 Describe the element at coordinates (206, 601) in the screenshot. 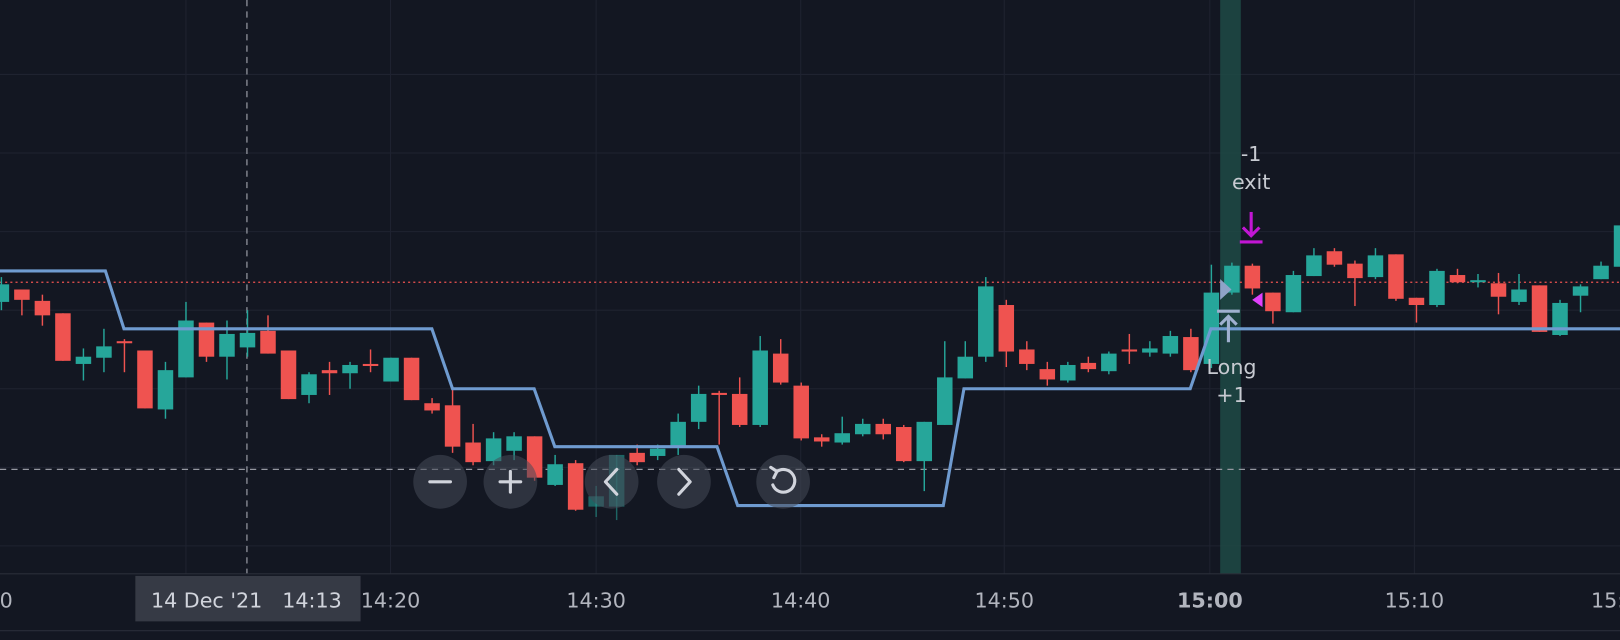

I see `crosshair-date: 14 Dec '21` at that location.